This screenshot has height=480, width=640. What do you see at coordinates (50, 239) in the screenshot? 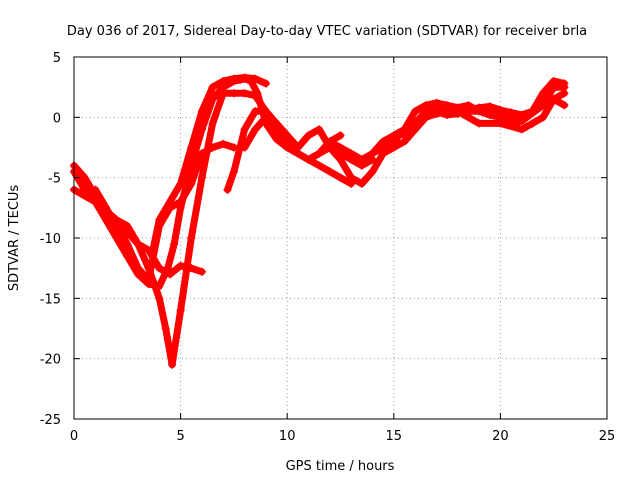
I see `y-tick-label: -10` at bounding box center [50, 239].